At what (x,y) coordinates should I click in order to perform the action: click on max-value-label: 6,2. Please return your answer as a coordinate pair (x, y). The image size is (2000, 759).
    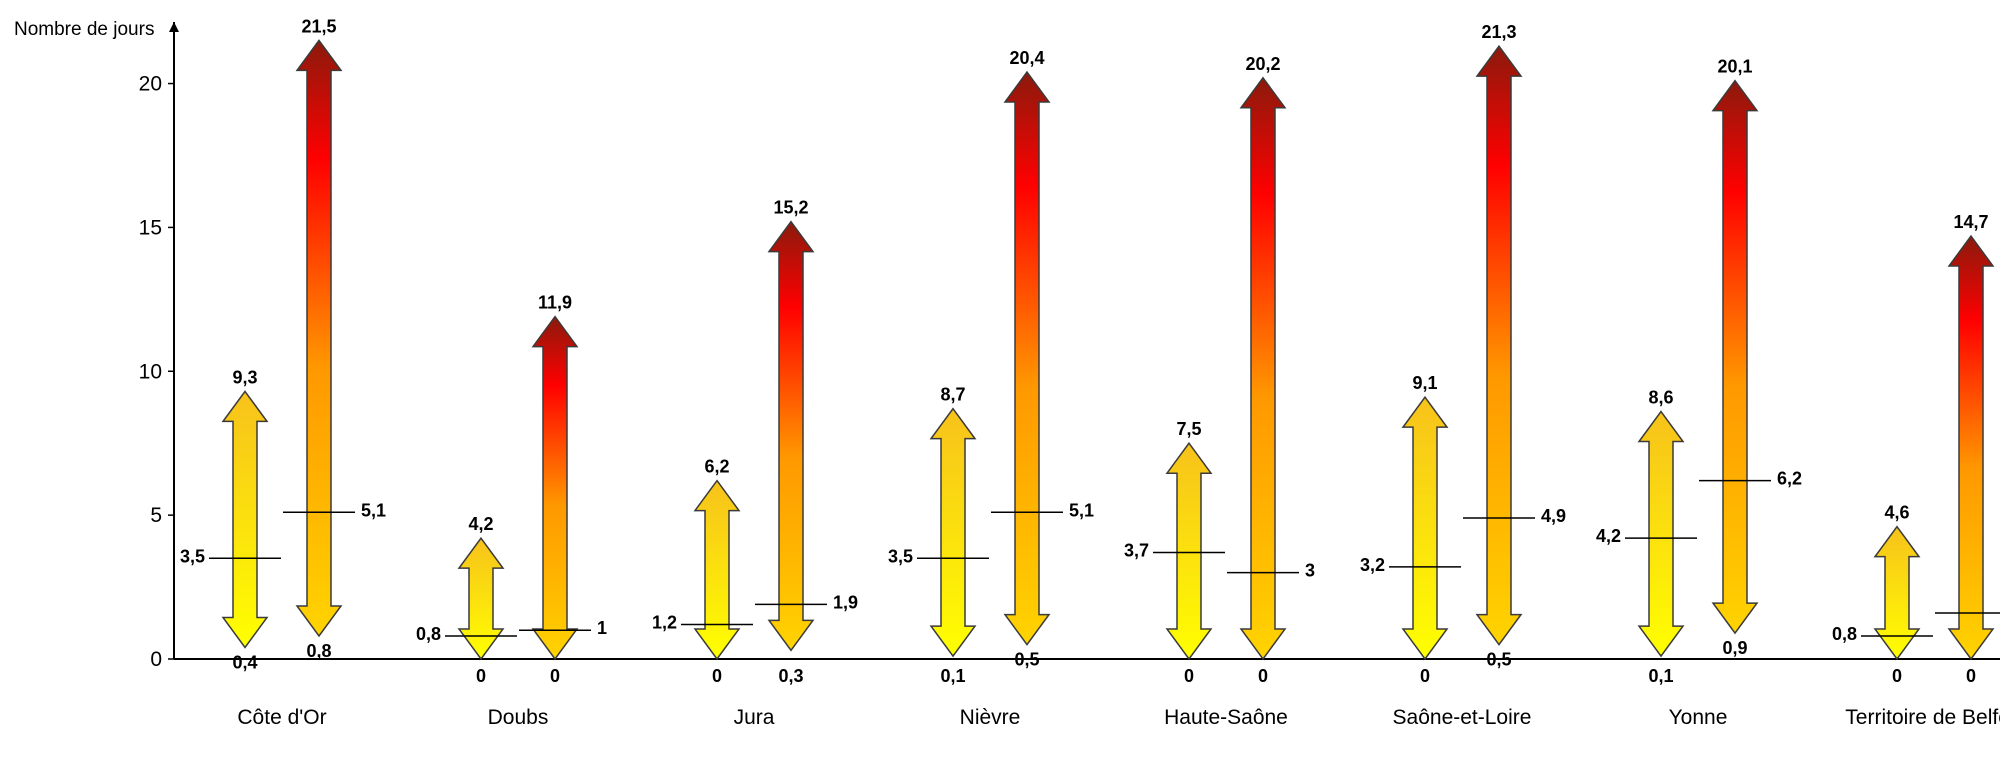
    Looking at the image, I should click on (716, 467).